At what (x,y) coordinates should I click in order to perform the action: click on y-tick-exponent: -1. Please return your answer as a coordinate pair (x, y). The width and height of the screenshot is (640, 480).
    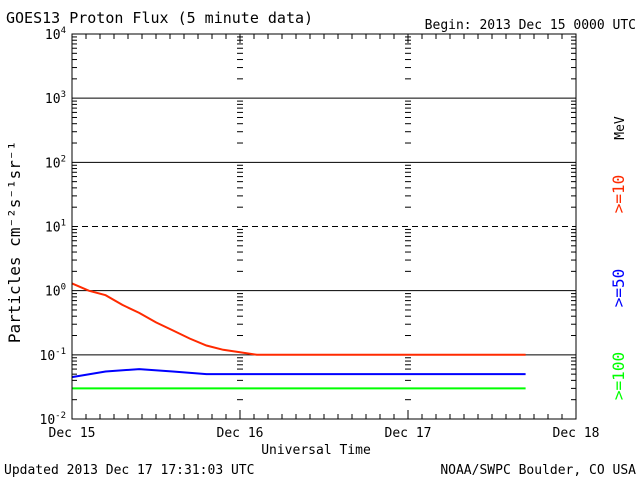
    Looking at the image, I should click on (60, 352).